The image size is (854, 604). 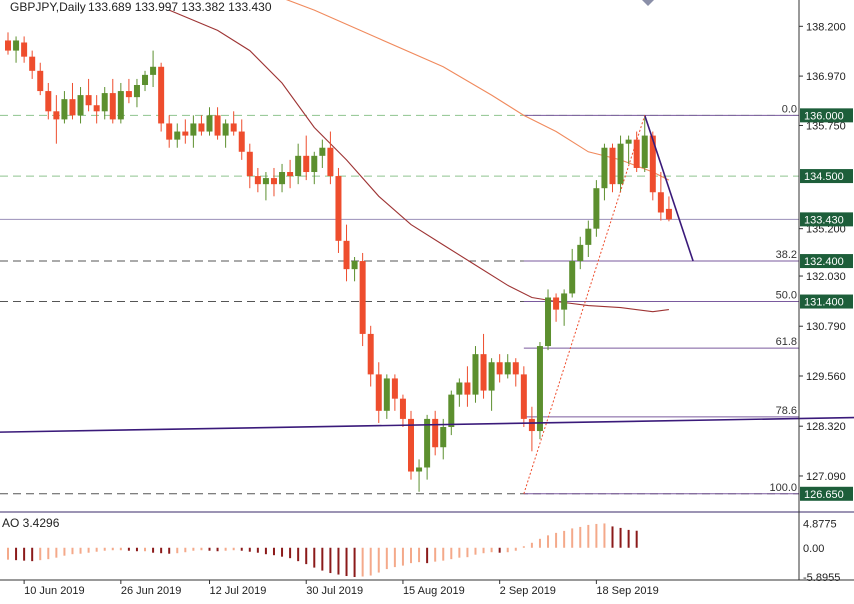 What do you see at coordinates (783, 488) in the screenshot?
I see `fib-level-label: 100.0` at bounding box center [783, 488].